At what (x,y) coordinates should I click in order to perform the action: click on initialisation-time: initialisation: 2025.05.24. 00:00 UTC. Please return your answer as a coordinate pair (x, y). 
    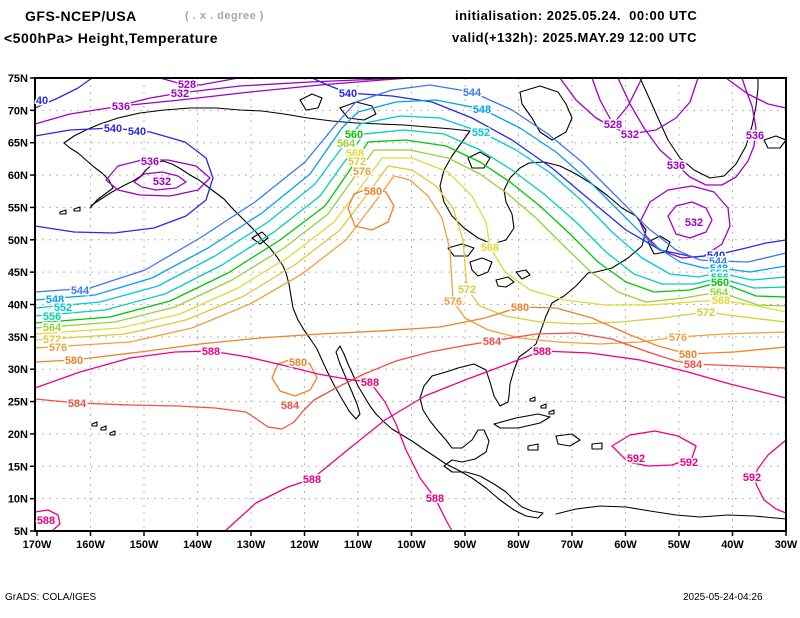
    Looking at the image, I should click on (576, 15).